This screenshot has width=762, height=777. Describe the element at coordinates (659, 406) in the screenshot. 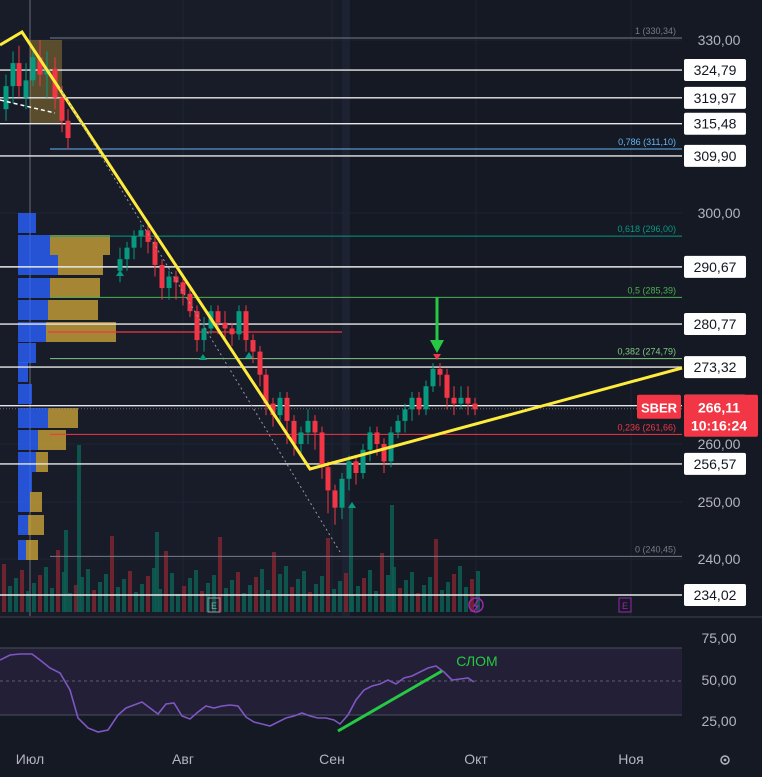

I see `ticker-tag` at that location.